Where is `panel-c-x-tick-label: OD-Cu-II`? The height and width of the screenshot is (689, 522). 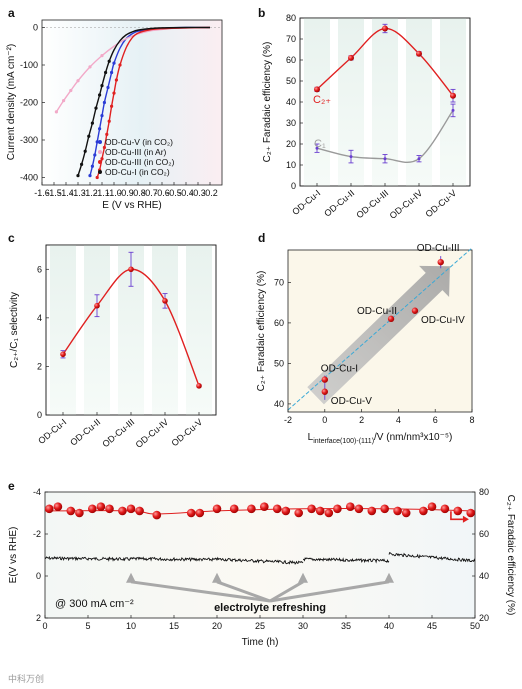
panel-c-x-tick-label: OD-Cu-II is located at coordinates (85, 432).